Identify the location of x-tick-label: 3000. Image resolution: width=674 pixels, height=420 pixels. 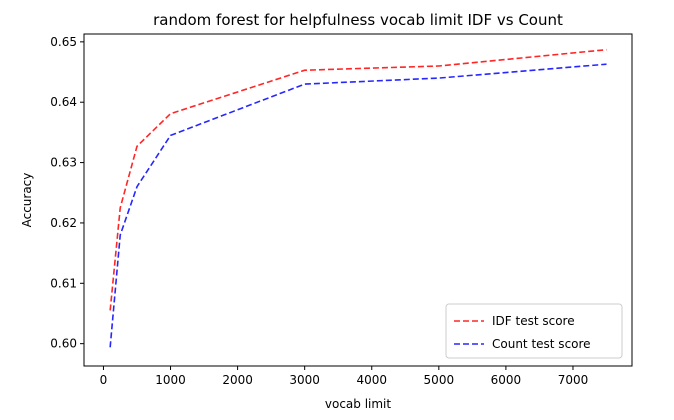
(304, 380).